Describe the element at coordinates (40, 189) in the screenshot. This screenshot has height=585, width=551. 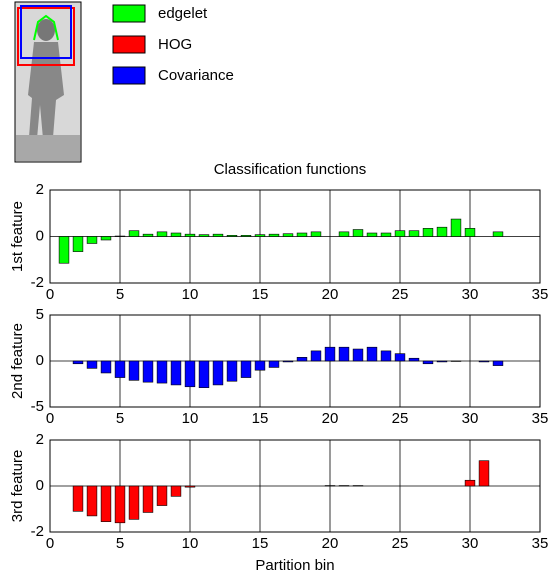
I see `y-tick-label: 2` at that location.